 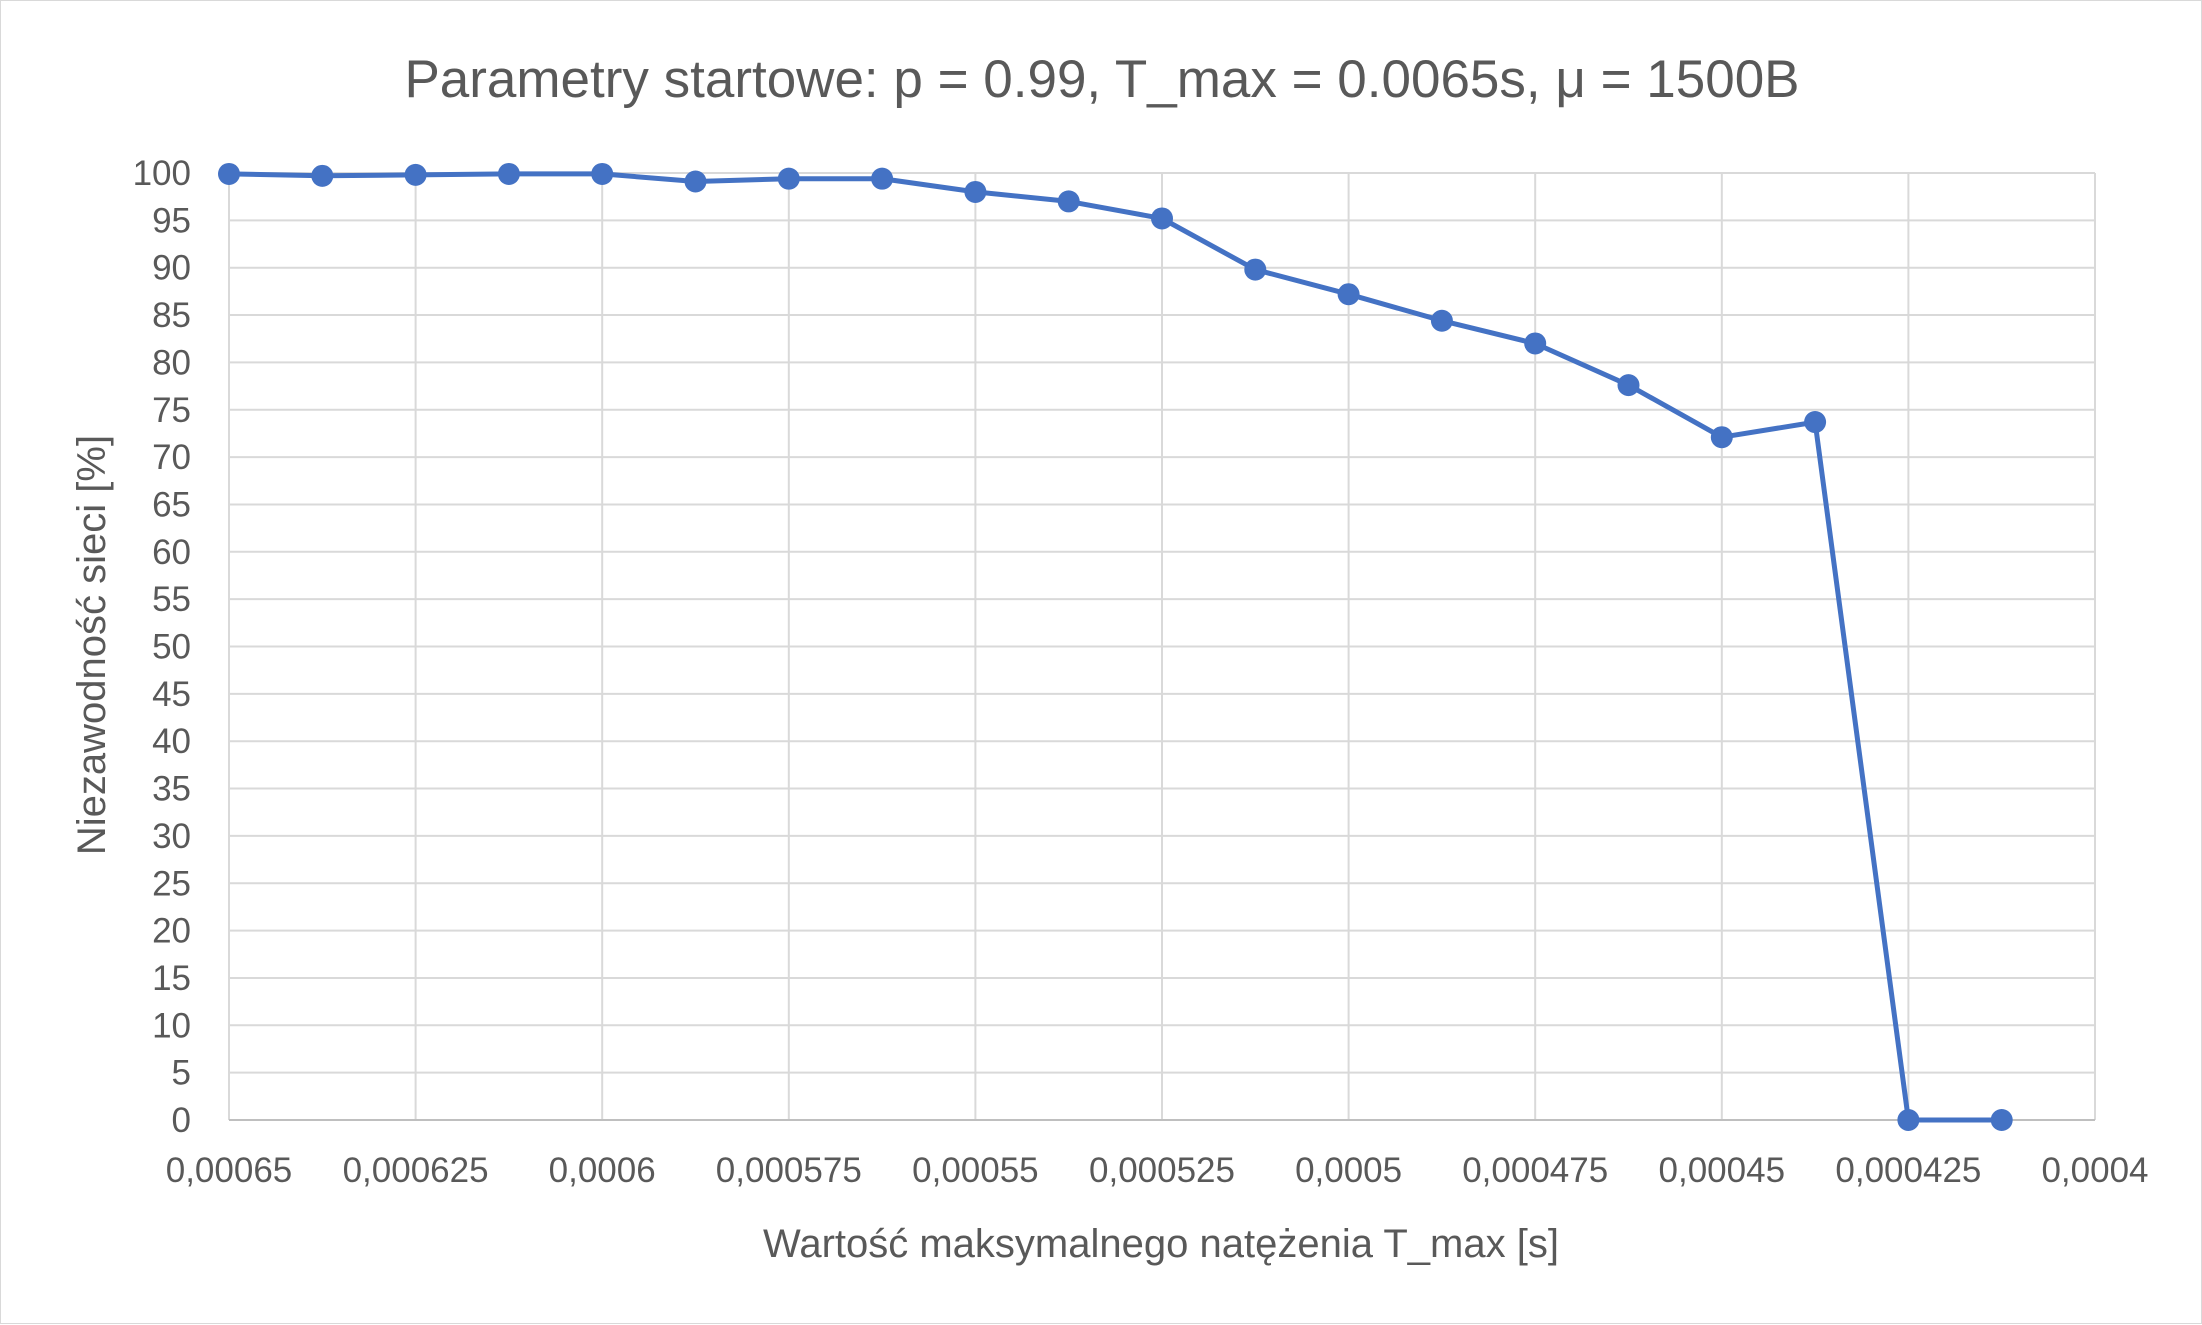 What do you see at coordinates (171, 647) in the screenshot?
I see `y-tick-label: 50` at bounding box center [171, 647].